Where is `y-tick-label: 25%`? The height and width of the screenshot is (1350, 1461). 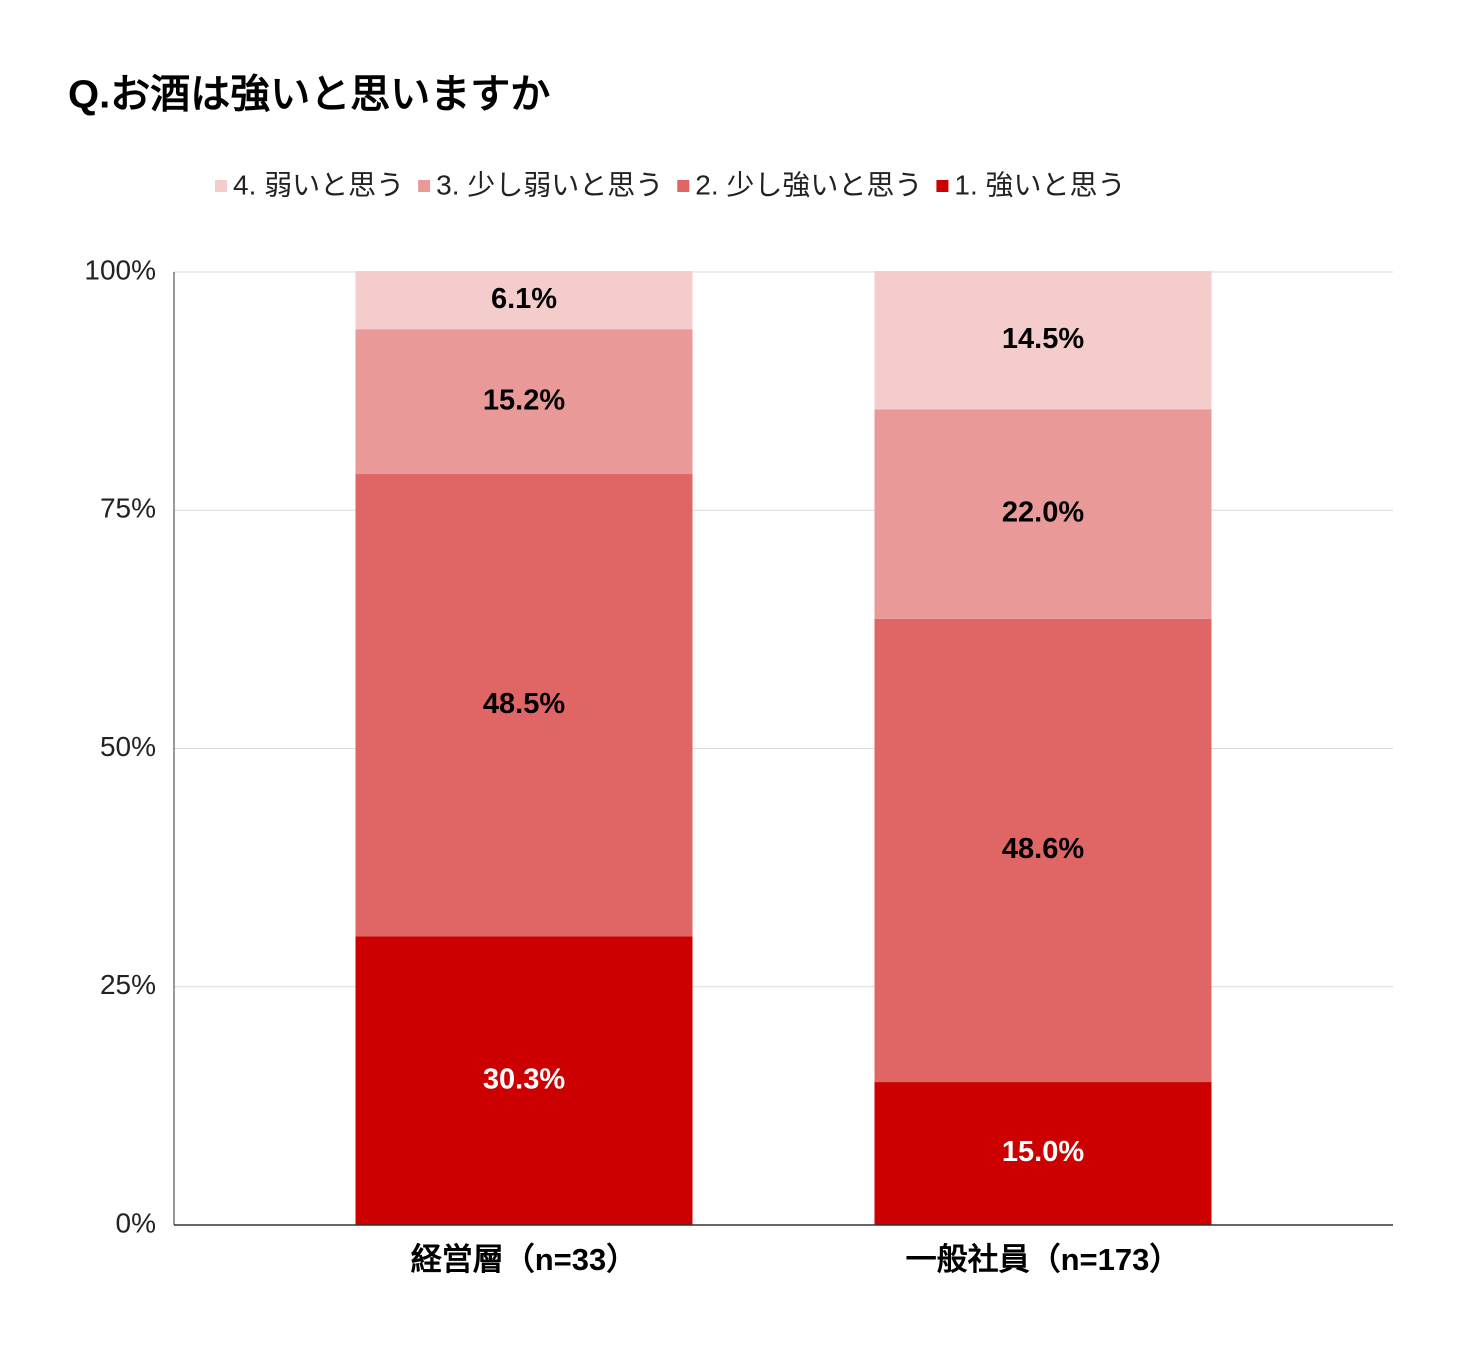 y-tick-label: 25% is located at coordinates (128, 984).